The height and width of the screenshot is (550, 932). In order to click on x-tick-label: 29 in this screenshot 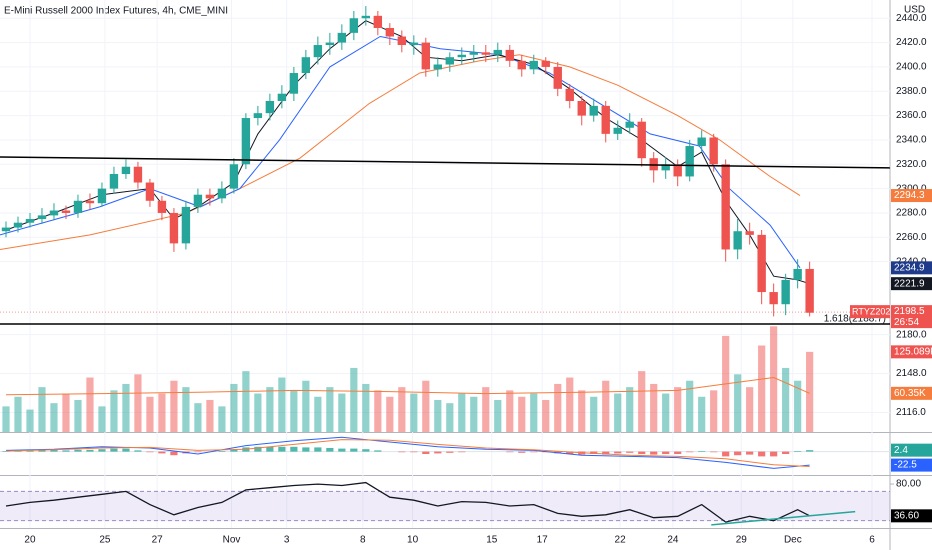, I will do `click(742, 540)`.